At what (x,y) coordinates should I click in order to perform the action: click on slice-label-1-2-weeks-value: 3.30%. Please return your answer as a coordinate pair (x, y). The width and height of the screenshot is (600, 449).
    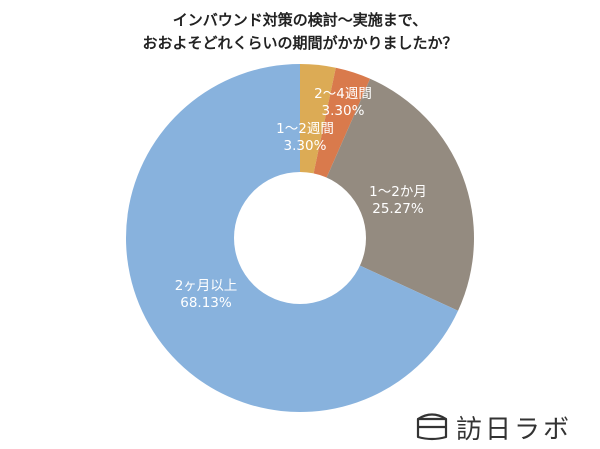
    Looking at the image, I should click on (305, 146).